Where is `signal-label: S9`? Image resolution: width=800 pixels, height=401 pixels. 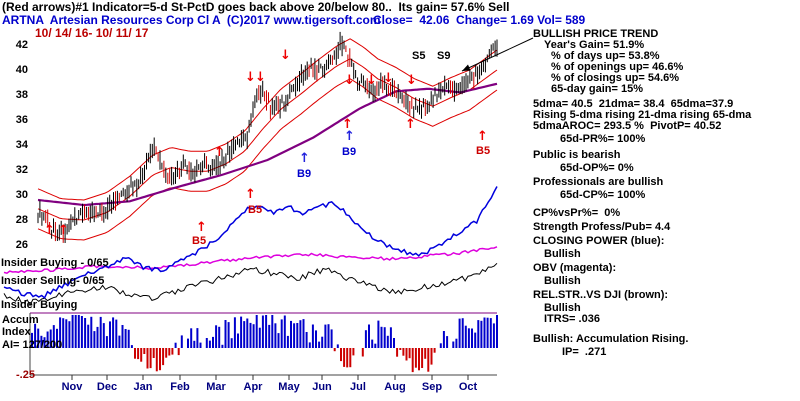 signal-label: S9 is located at coordinates (444, 56).